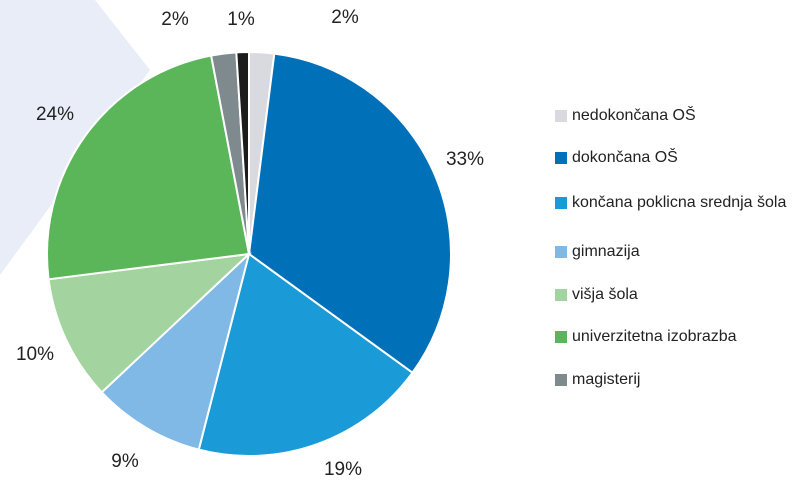  I want to click on legend-entry: univerzitetna izobrazba, so click(672, 336).